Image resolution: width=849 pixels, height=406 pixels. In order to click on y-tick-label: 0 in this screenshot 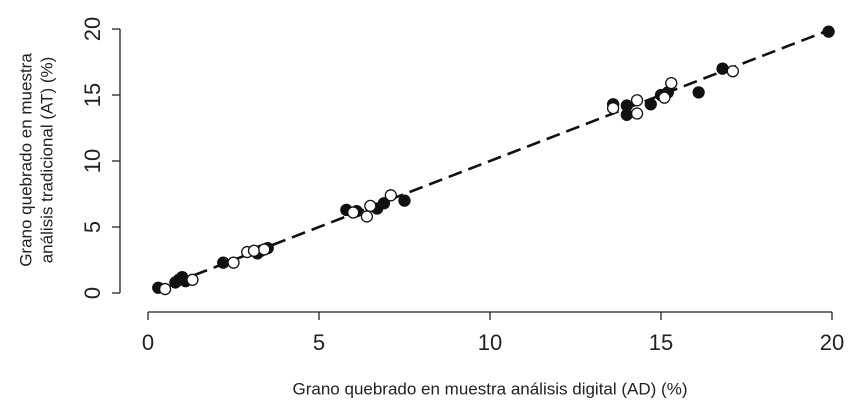, I will do `click(92, 293)`.